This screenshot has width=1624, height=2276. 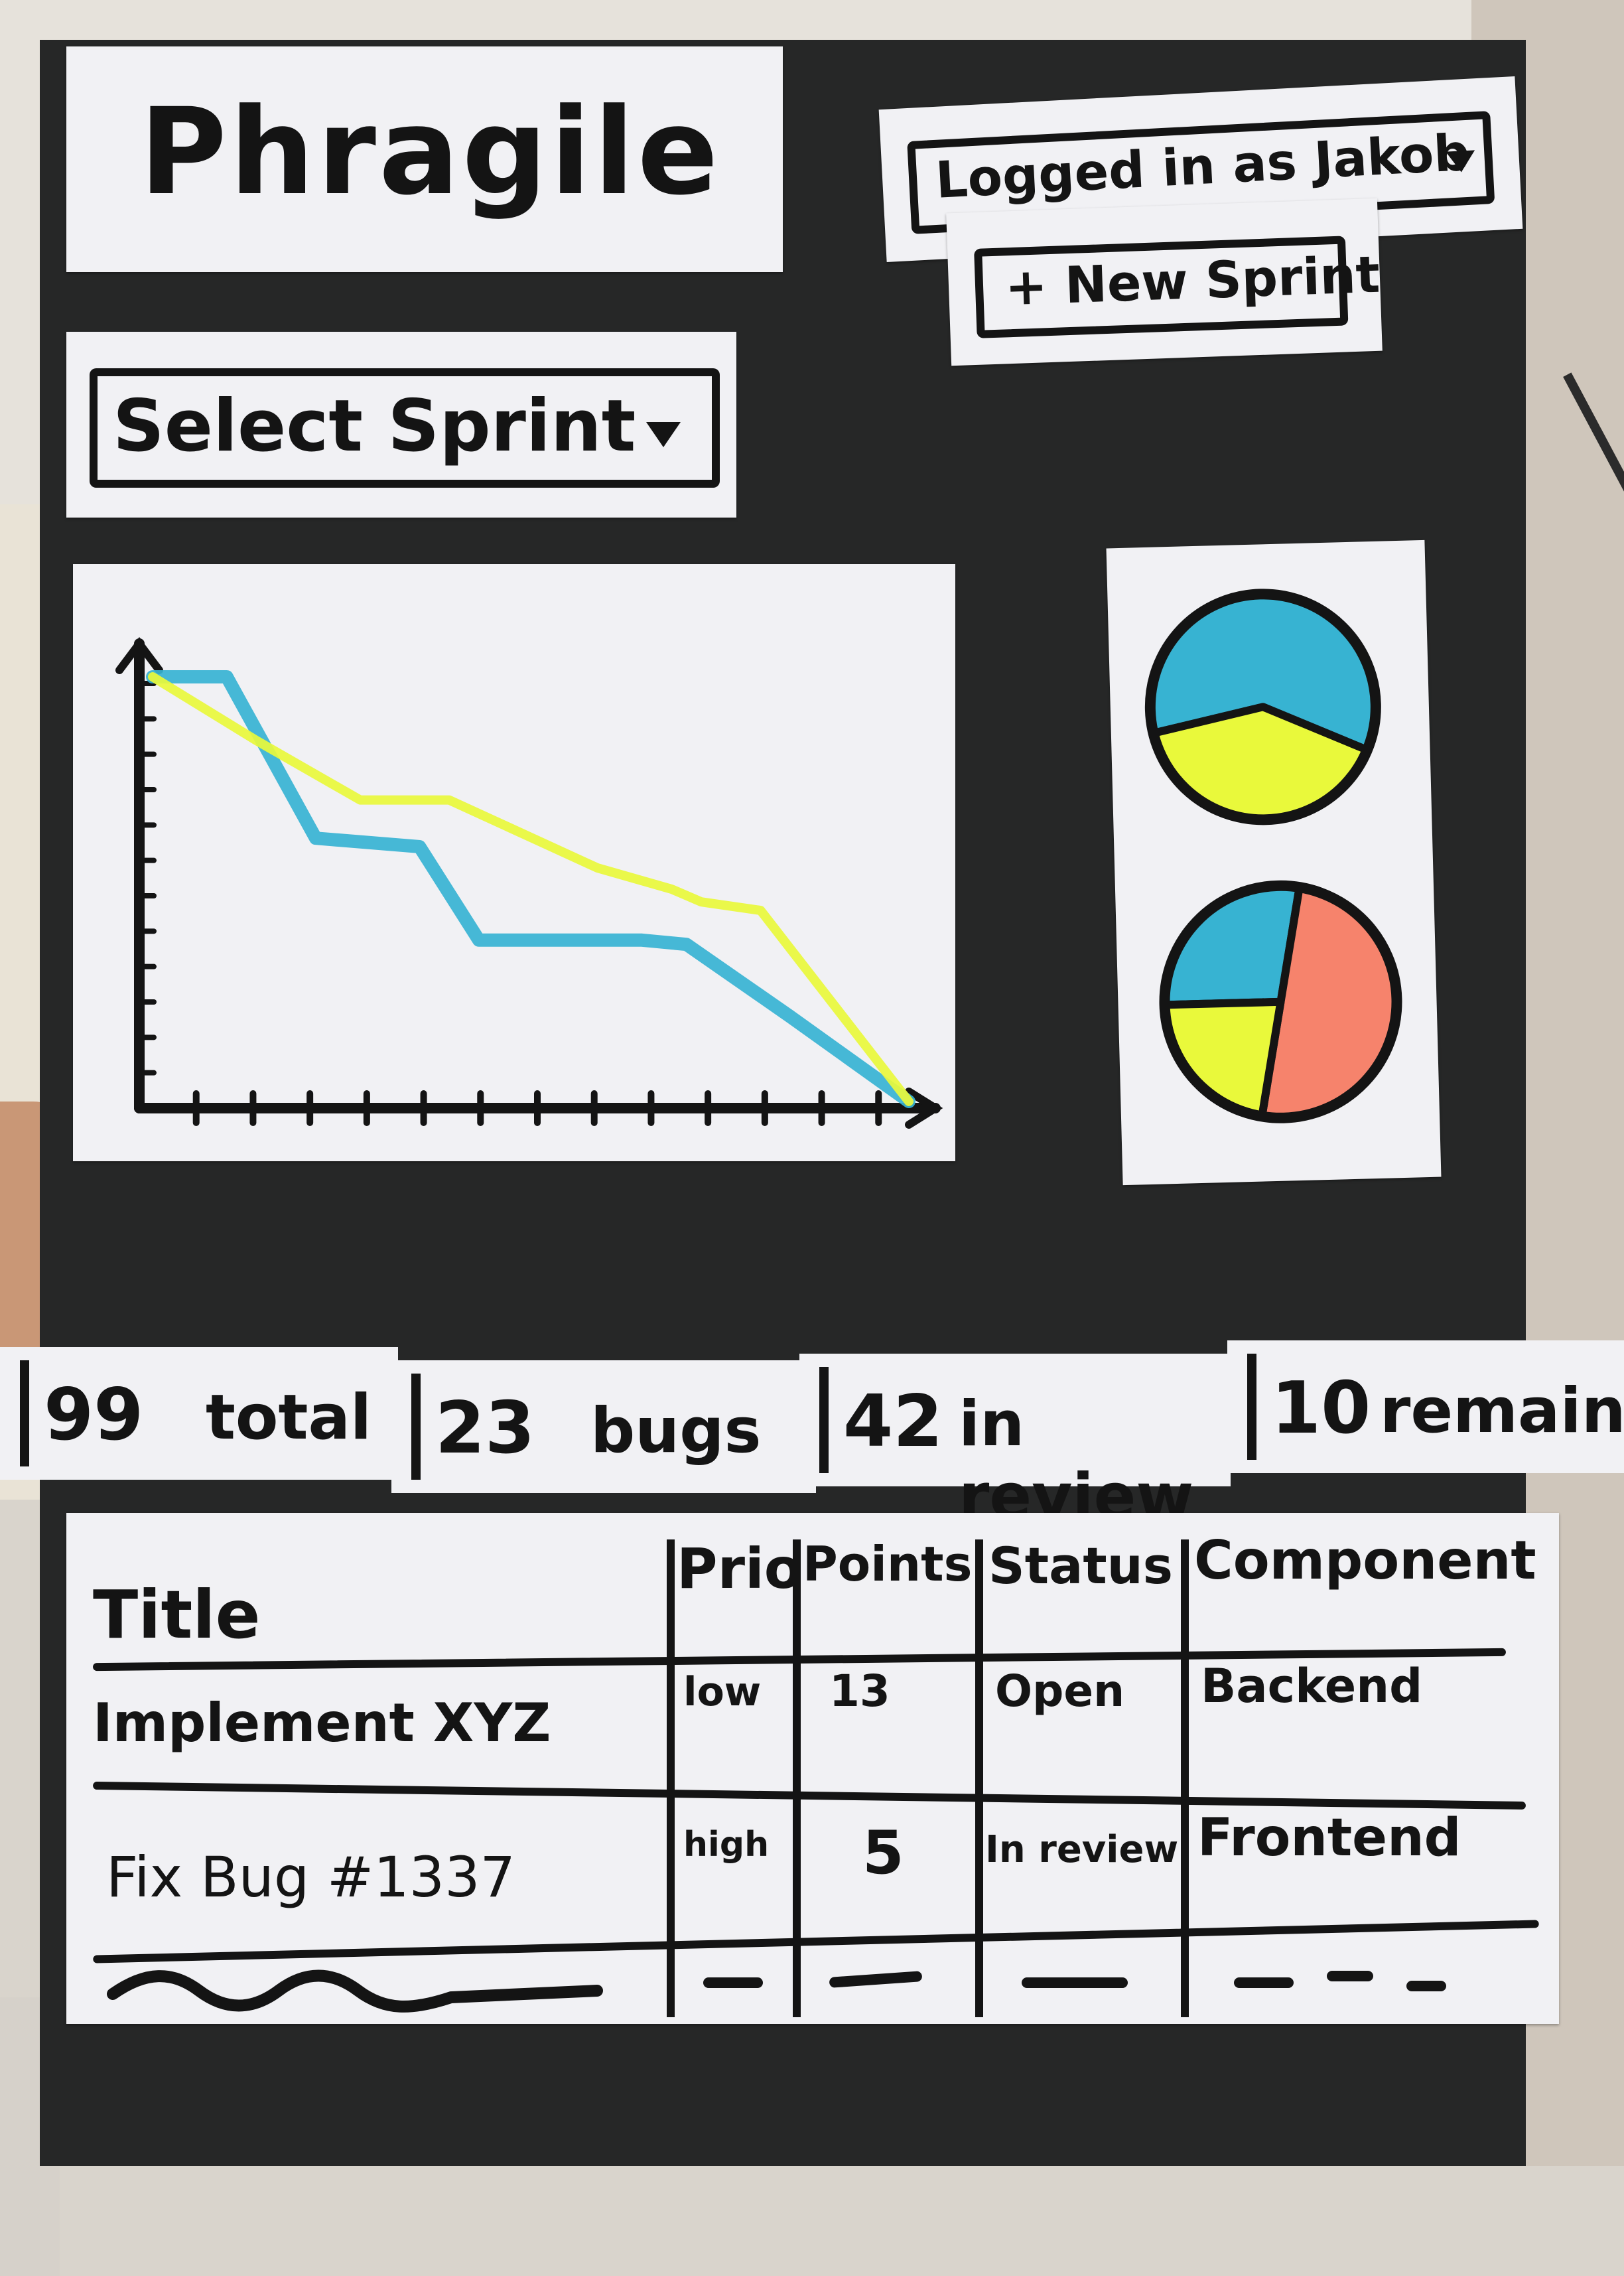 I want to click on stat-label: total, so click(x=289, y=1418).